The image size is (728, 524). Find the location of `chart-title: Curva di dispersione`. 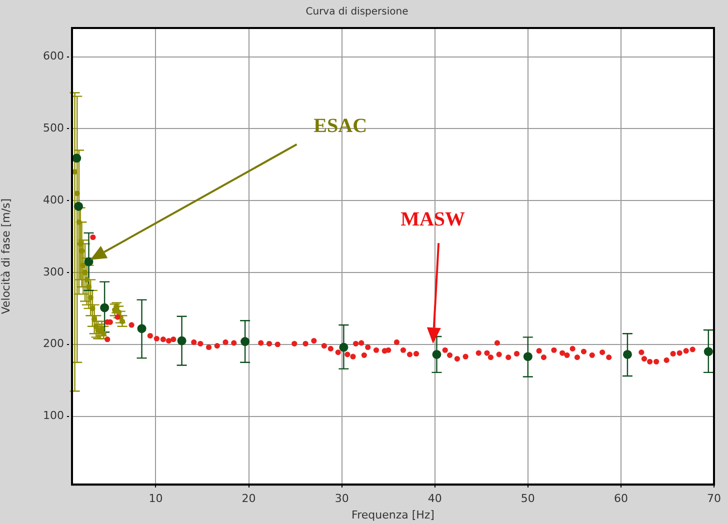

chart-title: Curva di dispersione is located at coordinates (357, 12).